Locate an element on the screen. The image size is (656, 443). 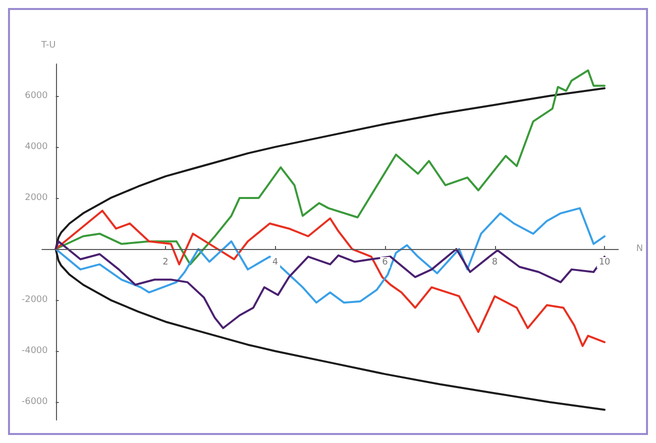
x-tick-label: 10 is located at coordinates (604, 263).